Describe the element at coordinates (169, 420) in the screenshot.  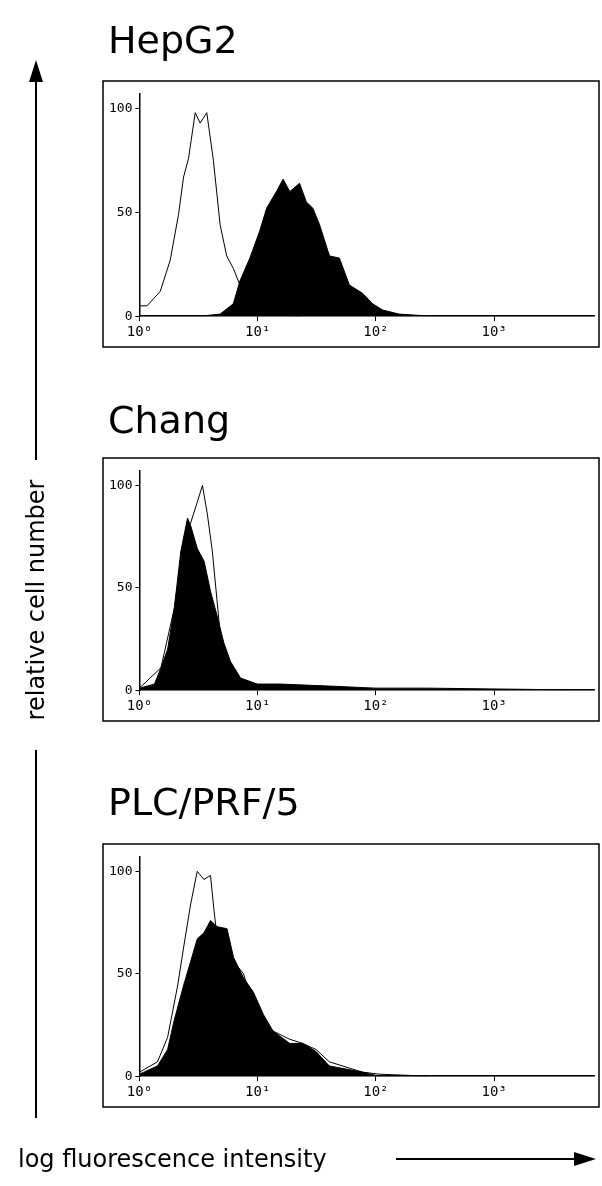
I see `chart-title: Chang` at that location.